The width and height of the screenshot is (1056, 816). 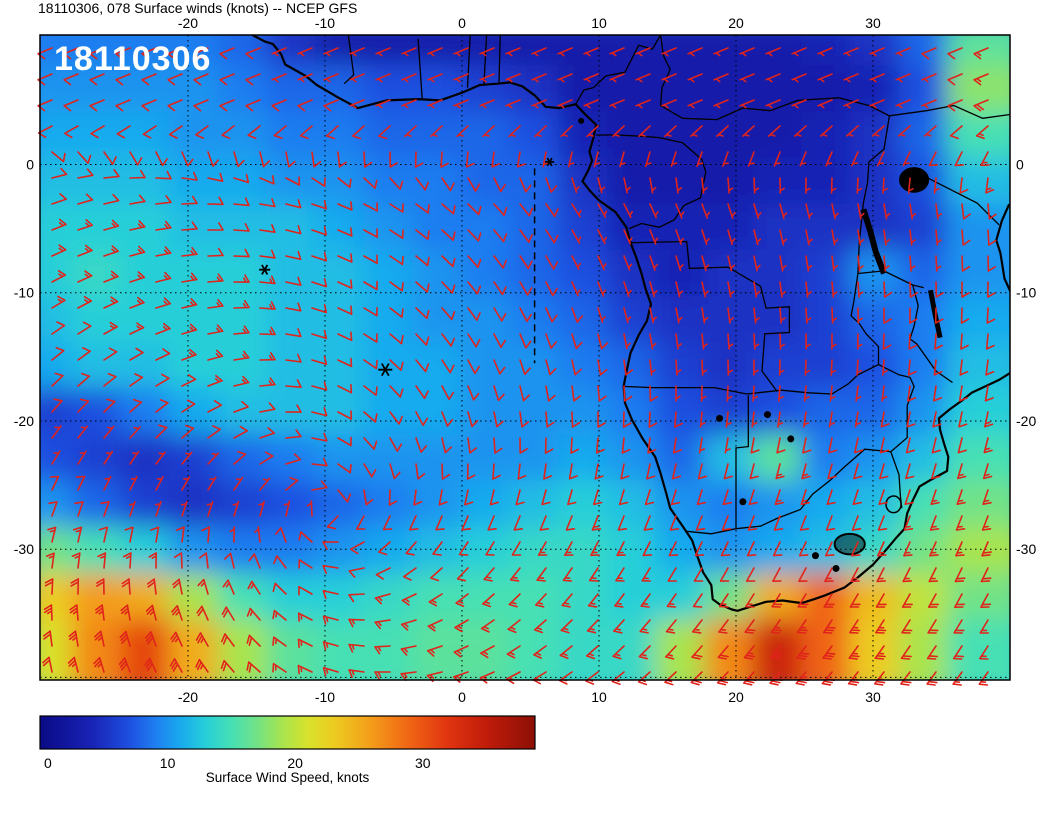 I want to click on lon-tick-label-top: 0, so click(x=462, y=23).